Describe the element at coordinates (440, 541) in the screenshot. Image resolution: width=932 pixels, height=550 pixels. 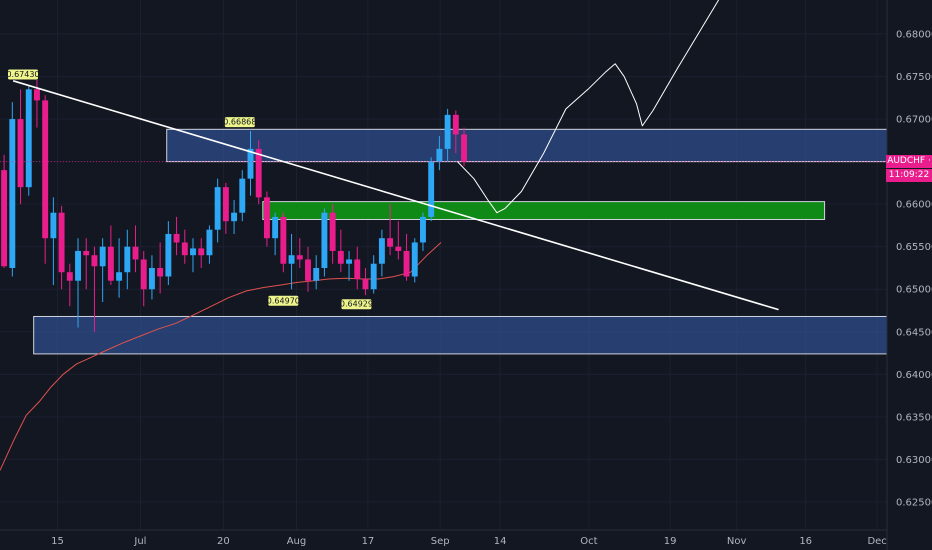
I see `time-tick-label: Sep` at that location.